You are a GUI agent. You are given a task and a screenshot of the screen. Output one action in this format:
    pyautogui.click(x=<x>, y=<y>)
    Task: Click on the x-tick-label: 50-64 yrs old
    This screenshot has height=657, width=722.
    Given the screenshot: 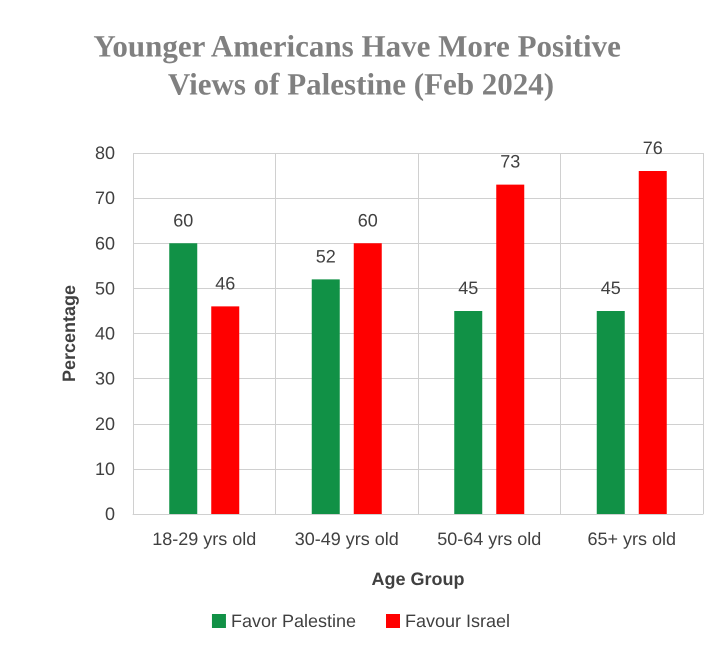 What is the action you would take?
    pyautogui.click(x=489, y=539)
    